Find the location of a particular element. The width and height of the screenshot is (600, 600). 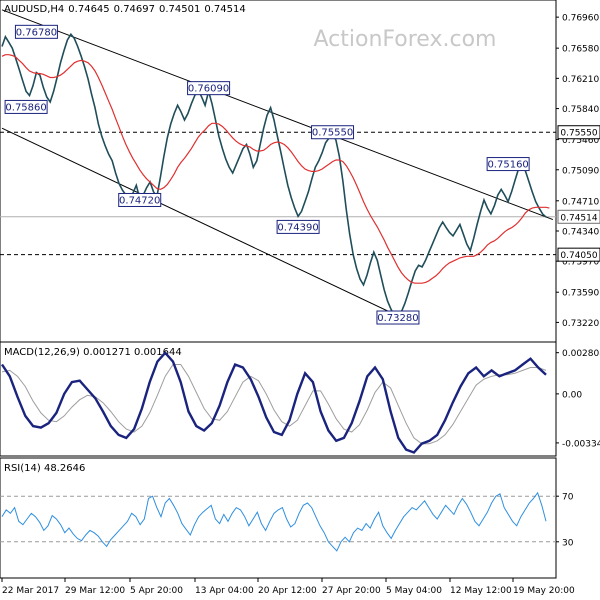

price-tick-label-7: 0.74340 is located at coordinates (580, 232).